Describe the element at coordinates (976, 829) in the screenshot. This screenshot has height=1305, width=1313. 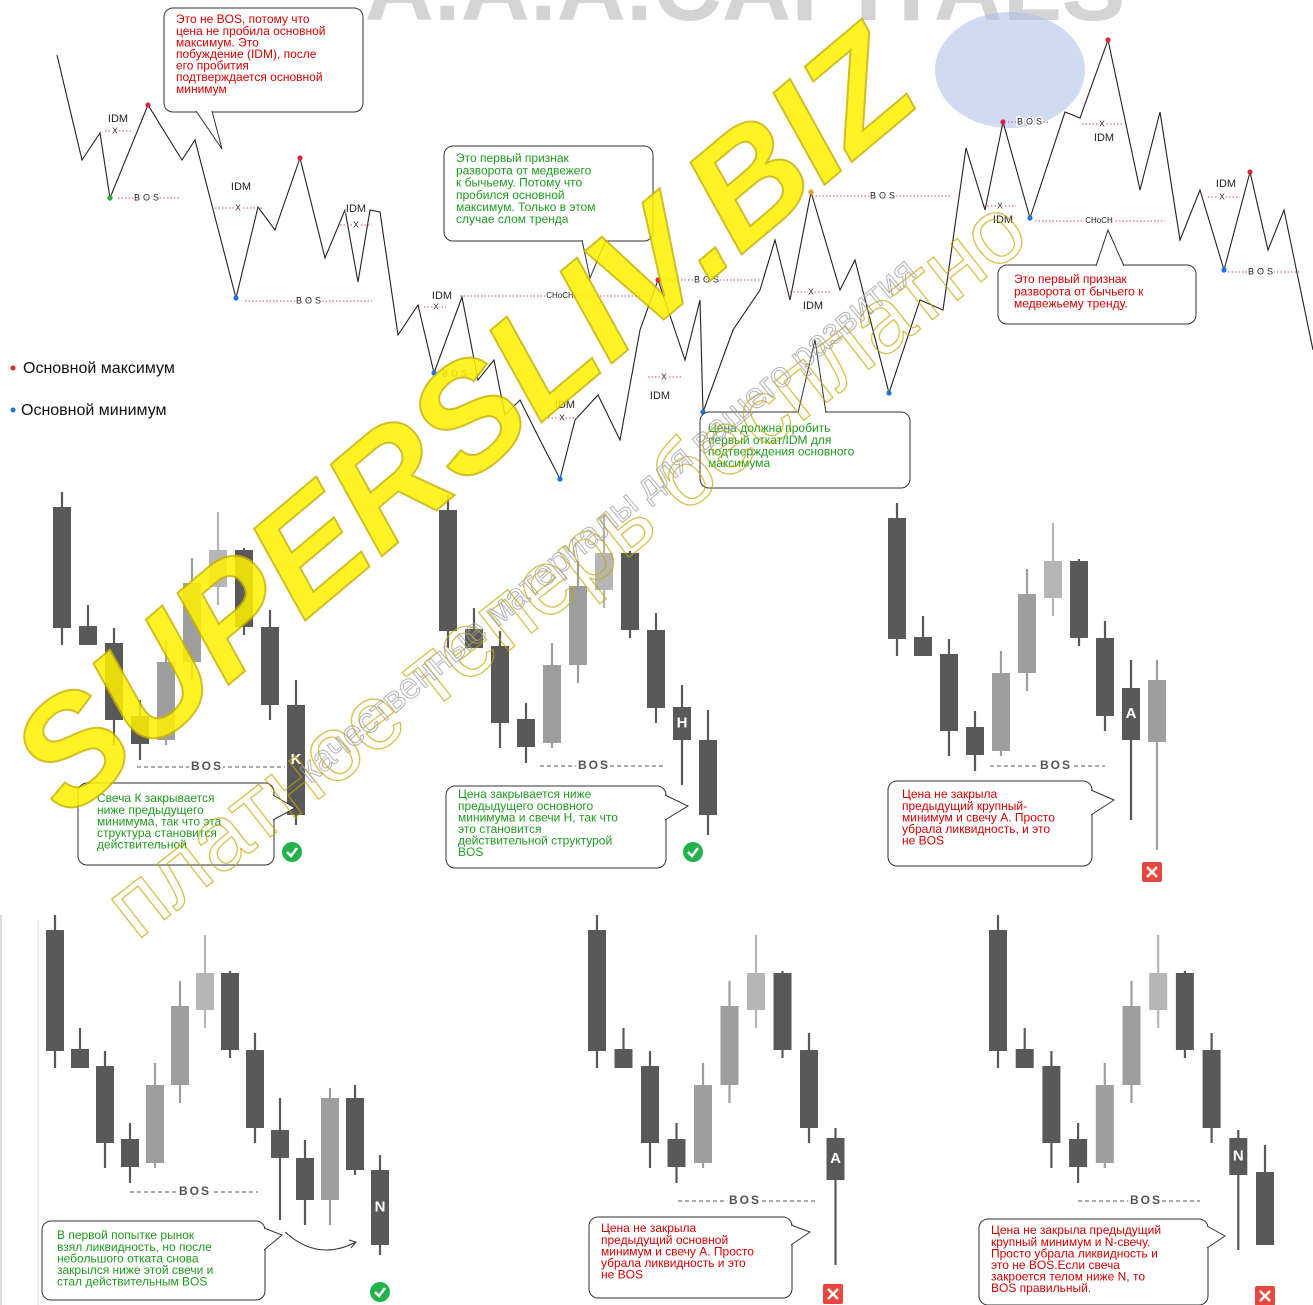
I see `callout-text: убрала ликвидность, и это` at that location.